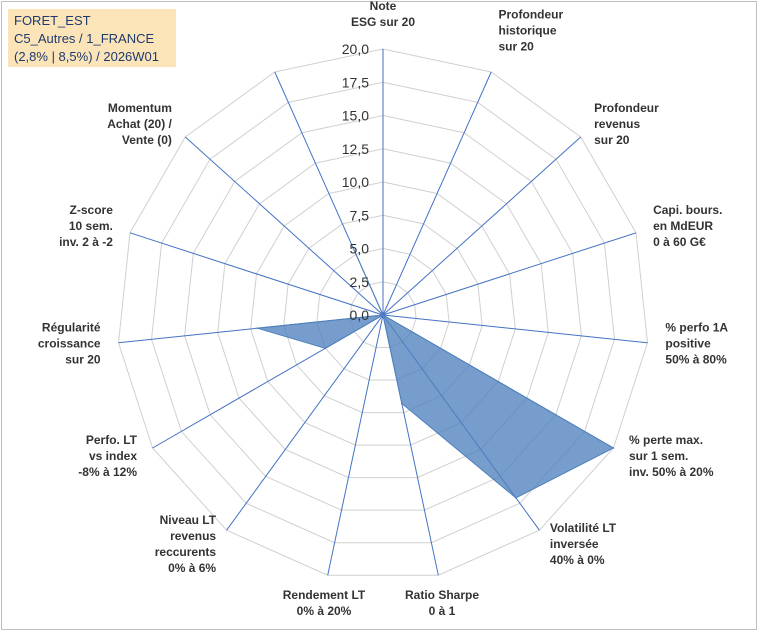 This screenshot has width=760, height=633. I want to click on axis-label-4-line-0: % perfo 1A, so click(696, 328).